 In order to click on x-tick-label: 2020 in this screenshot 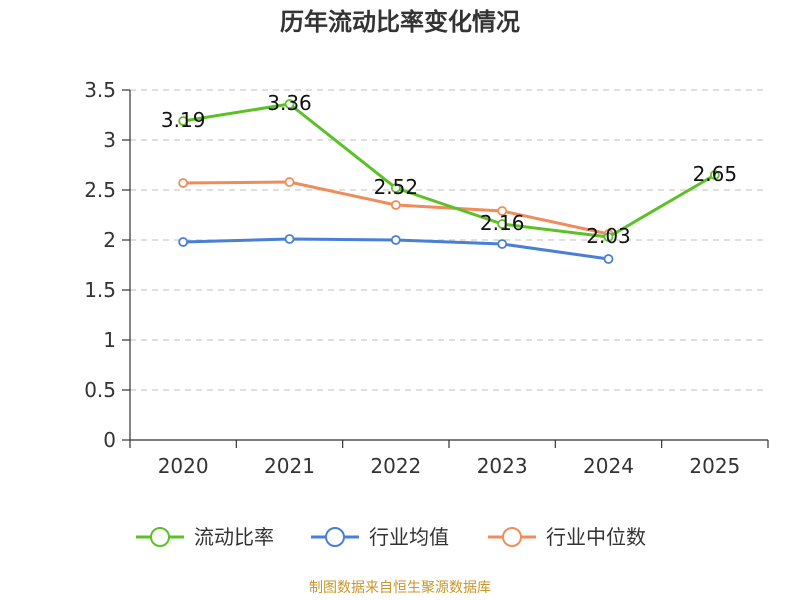, I will do `click(183, 466)`.